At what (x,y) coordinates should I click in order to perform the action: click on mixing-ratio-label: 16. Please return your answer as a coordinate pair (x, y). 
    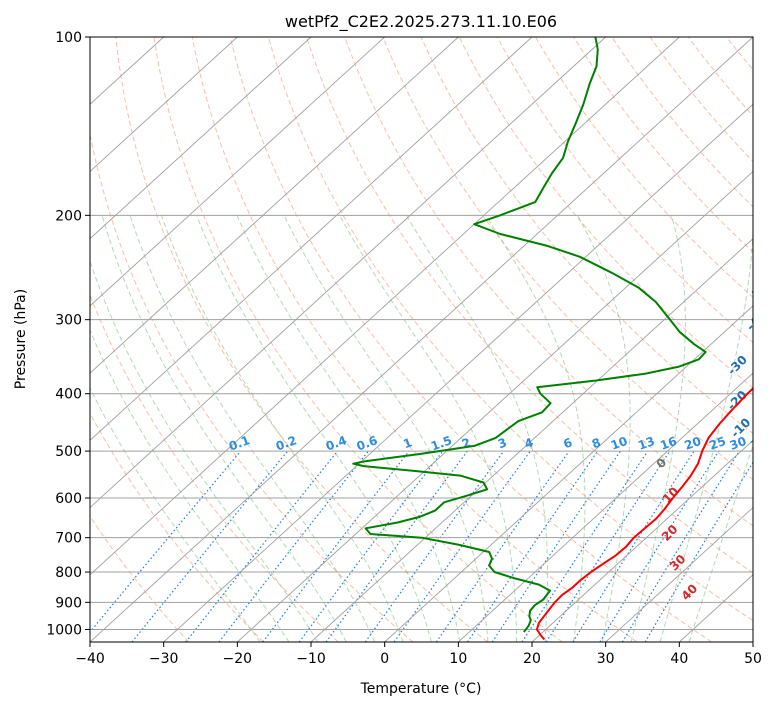
    Looking at the image, I should click on (668, 443).